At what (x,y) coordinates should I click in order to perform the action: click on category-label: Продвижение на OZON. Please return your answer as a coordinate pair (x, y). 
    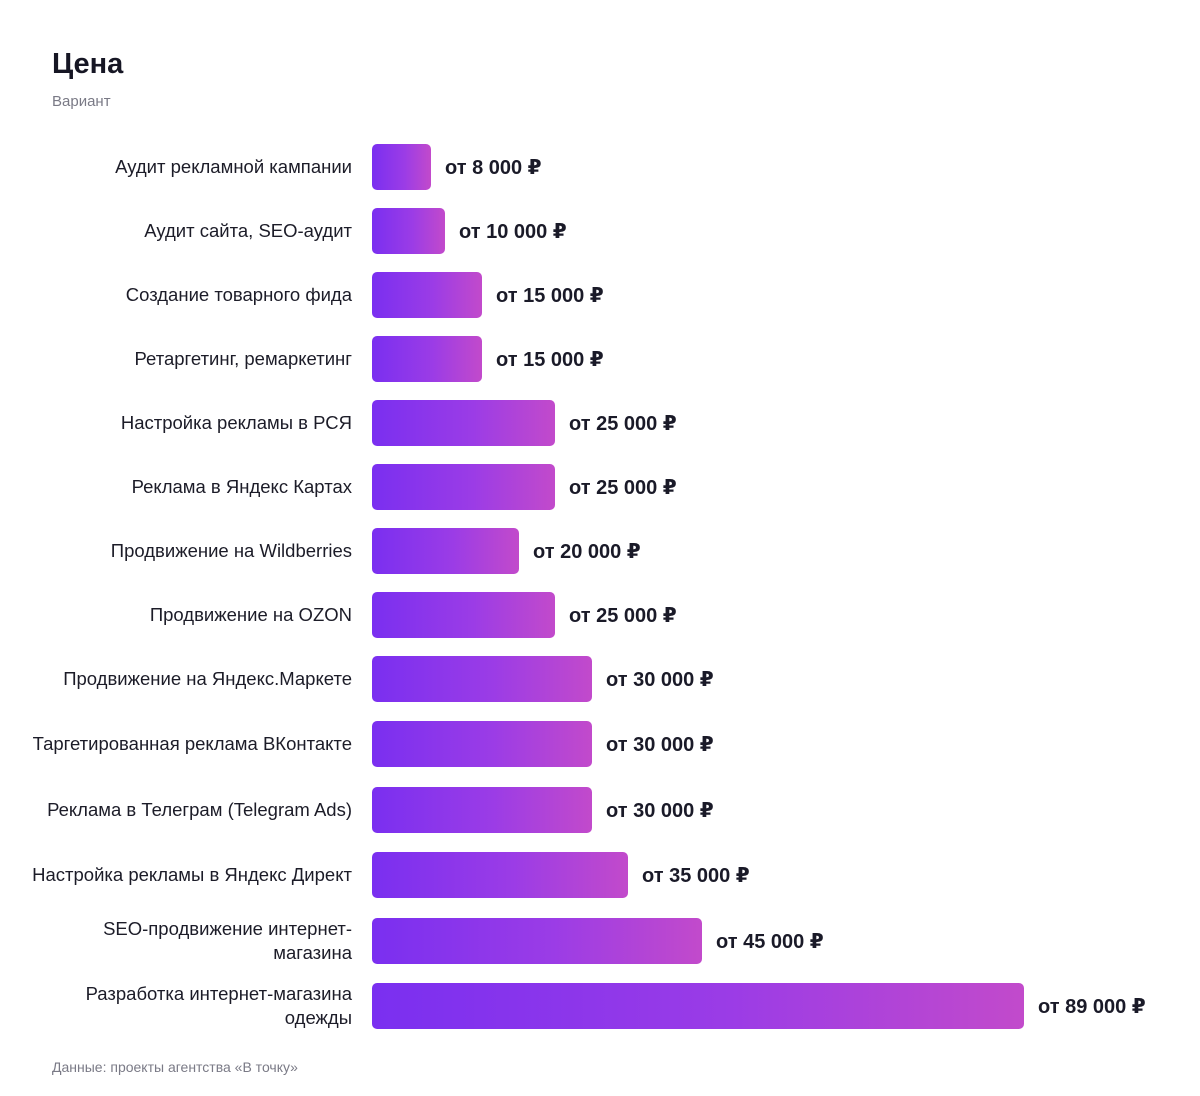
    Looking at the image, I should click on (250, 614).